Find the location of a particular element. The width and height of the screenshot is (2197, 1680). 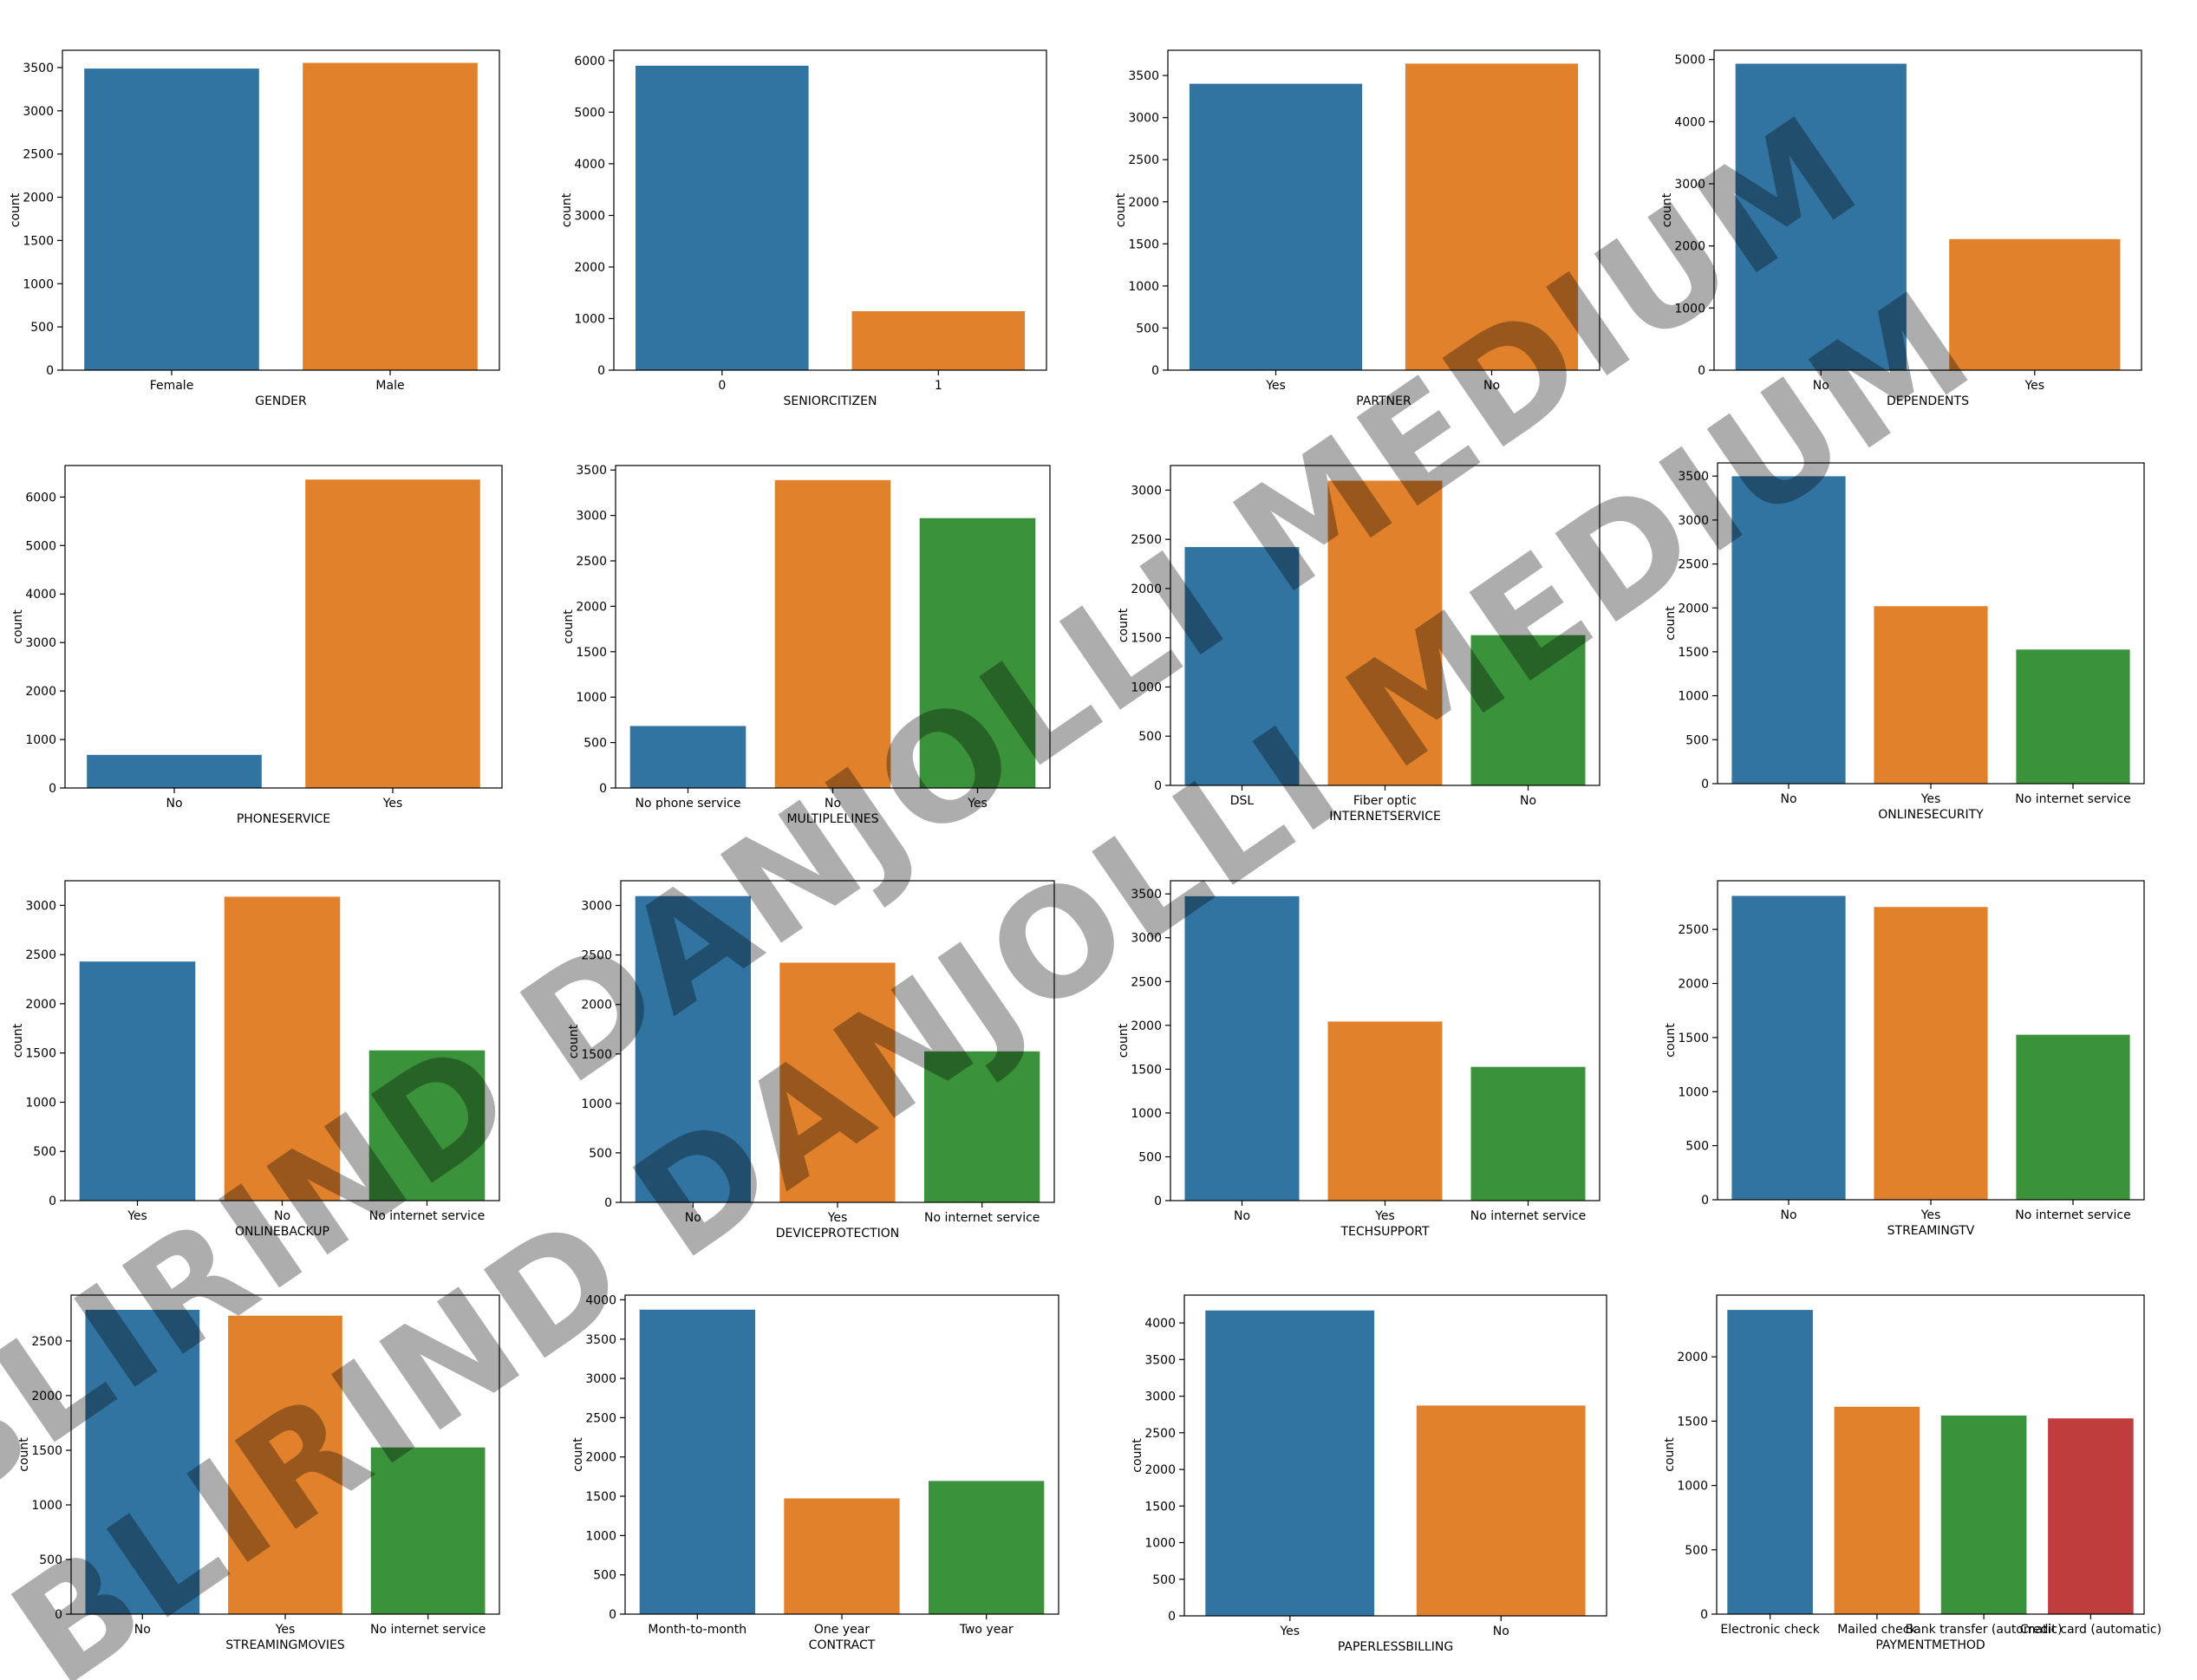

y-tick-label: 6000 is located at coordinates (590, 61).